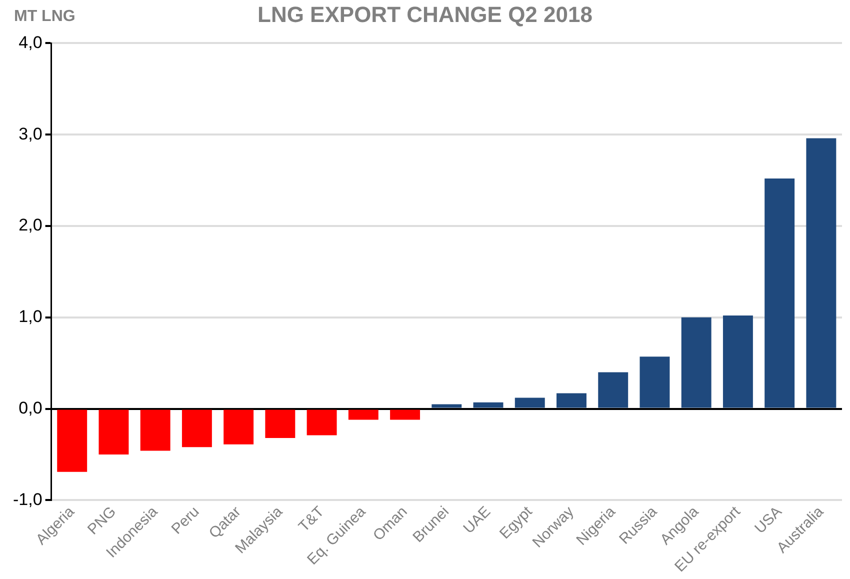 The height and width of the screenshot is (579, 850). What do you see at coordinates (425, 14) in the screenshot?
I see `chart-title: LNG EXPORT CHANGE Q2 2018` at bounding box center [425, 14].